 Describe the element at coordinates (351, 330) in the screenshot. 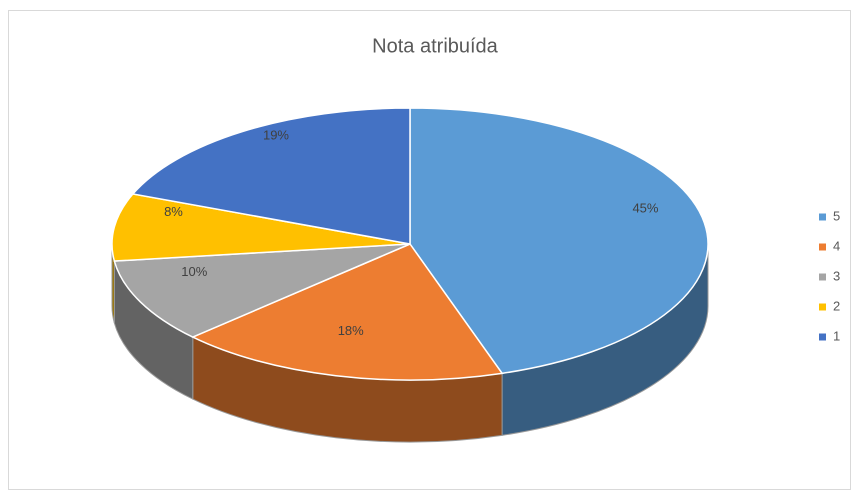

I see `data-label: 18%` at that location.